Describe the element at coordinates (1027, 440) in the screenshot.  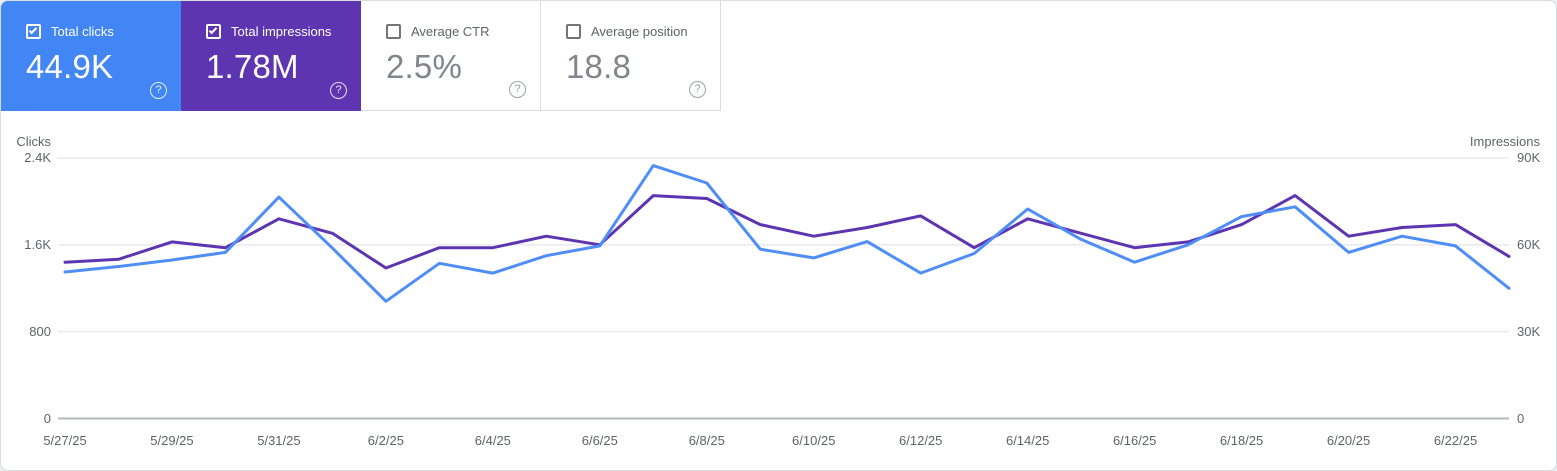
I see `x-tick-label: 6/14/25` at that location.